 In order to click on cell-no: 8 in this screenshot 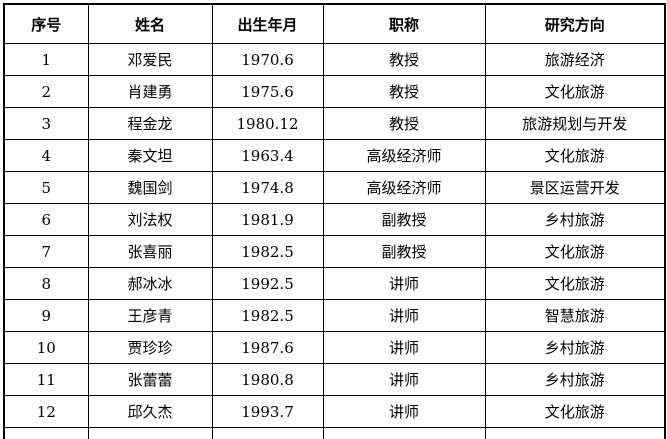, I will do `click(46, 283)`.